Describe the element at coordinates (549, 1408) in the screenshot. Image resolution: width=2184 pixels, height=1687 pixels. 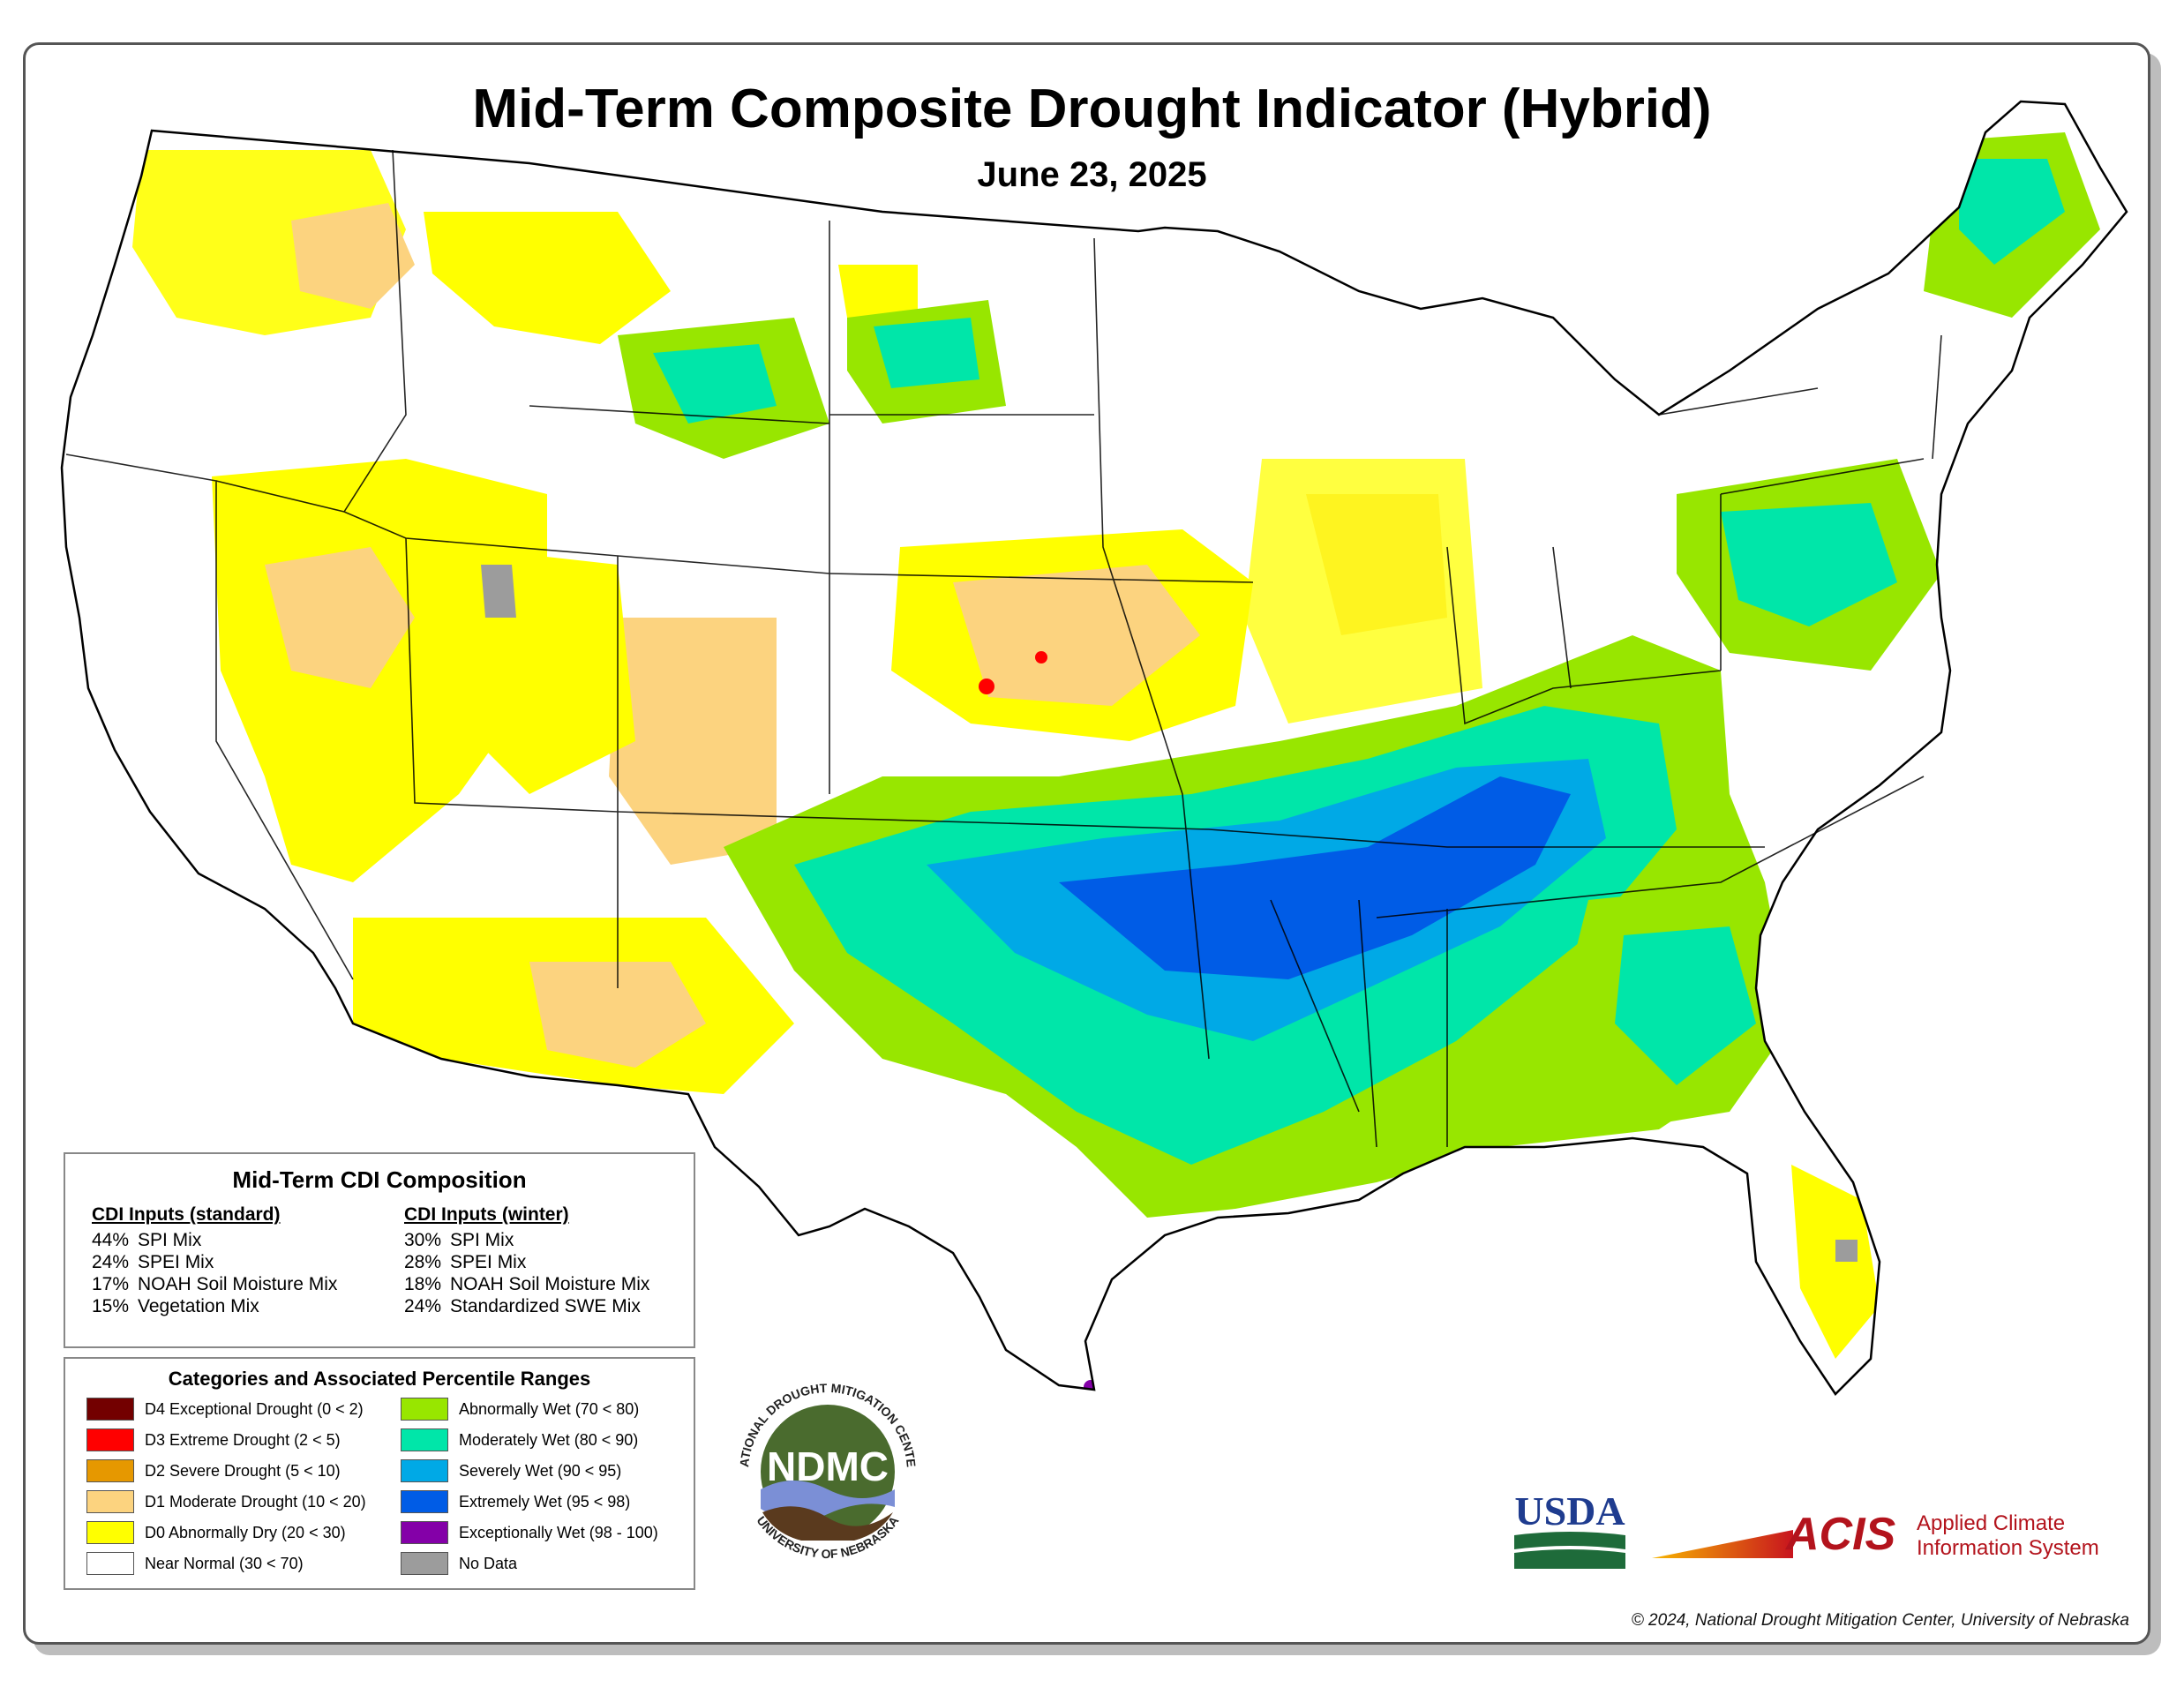
I see `legend-label: Abnormally Wet (70 < 80)` at that location.